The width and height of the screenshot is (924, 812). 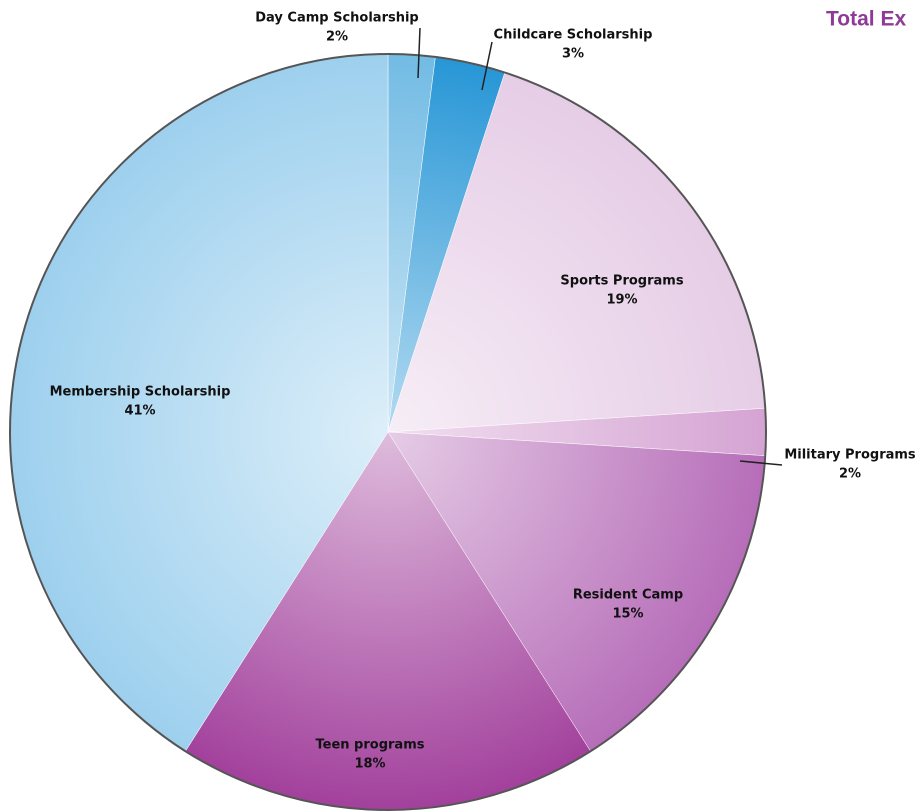 What do you see at coordinates (370, 745) in the screenshot?
I see `slice-label: Teen programs` at bounding box center [370, 745].